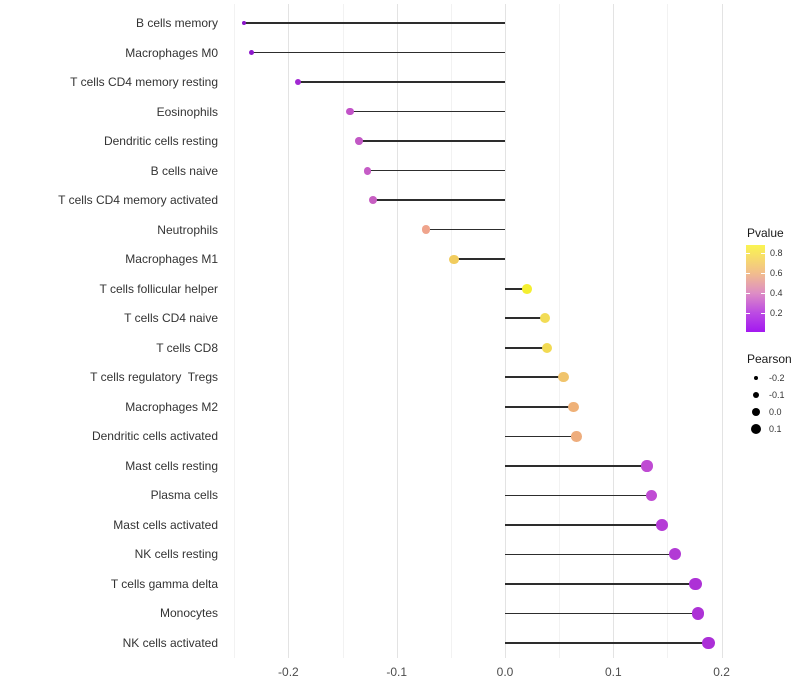  I want to click on pearson-legend-label: -0.2, so click(777, 378).